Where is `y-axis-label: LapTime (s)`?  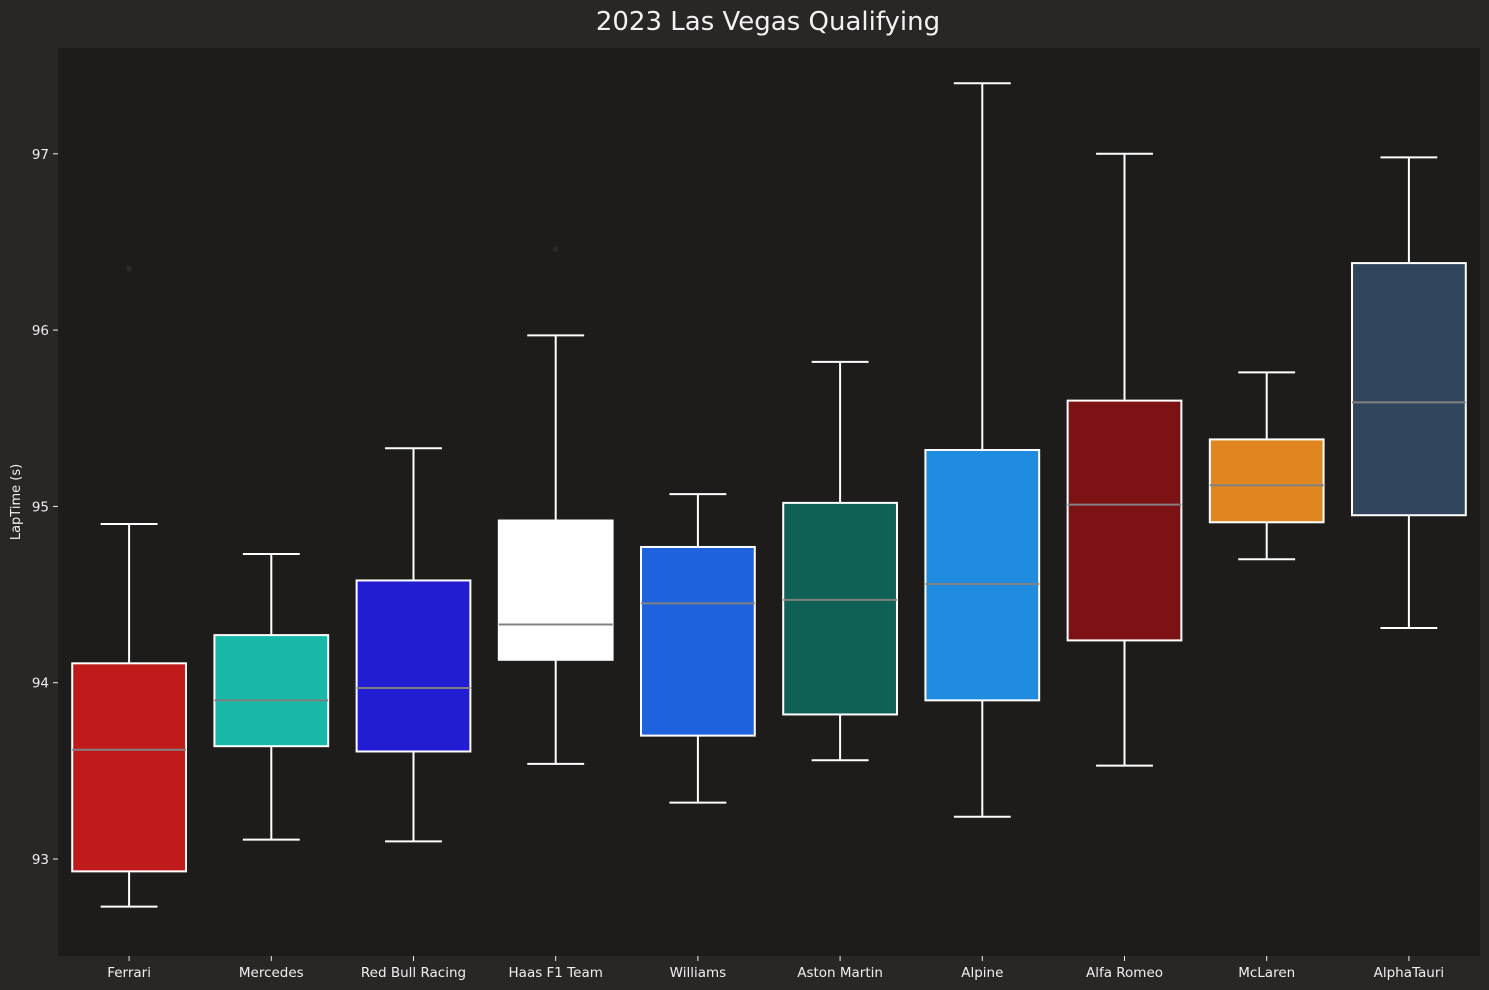
y-axis-label: LapTime (s) is located at coordinates (16, 502).